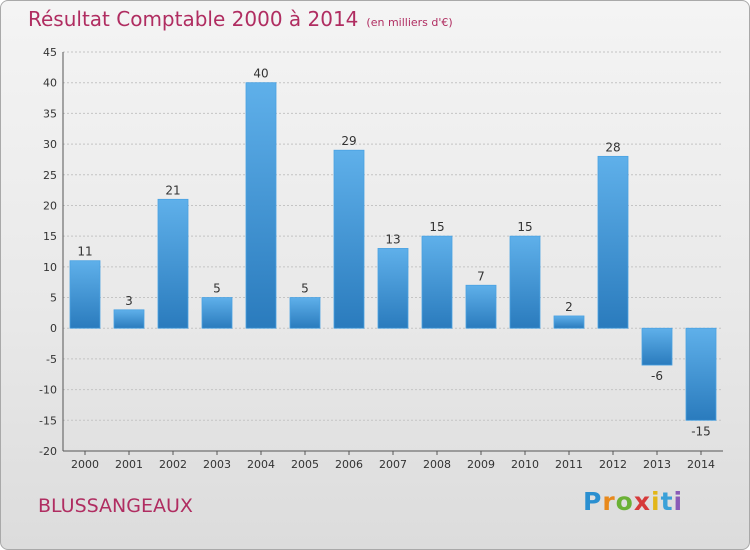 Image resolution: width=750 pixels, height=550 pixels. Describe the element at coordinates (569, 464) in the screenshot. I see `x-tick-label: 2011` at that location.